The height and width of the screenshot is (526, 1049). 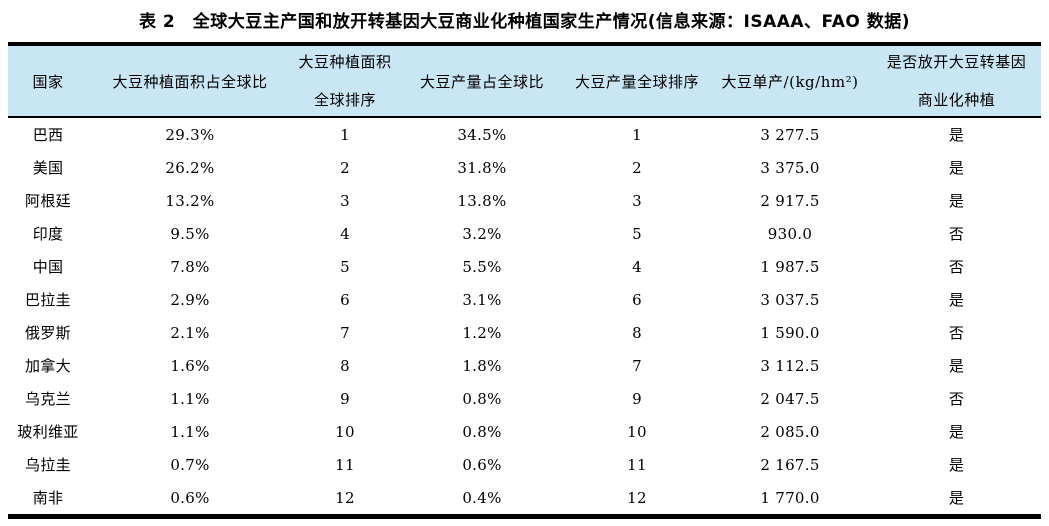 What do you see at coordinates (482, 233) in the screenshot?
I see `cell-production-share: 3.2%` at bounding box center [482, 233].